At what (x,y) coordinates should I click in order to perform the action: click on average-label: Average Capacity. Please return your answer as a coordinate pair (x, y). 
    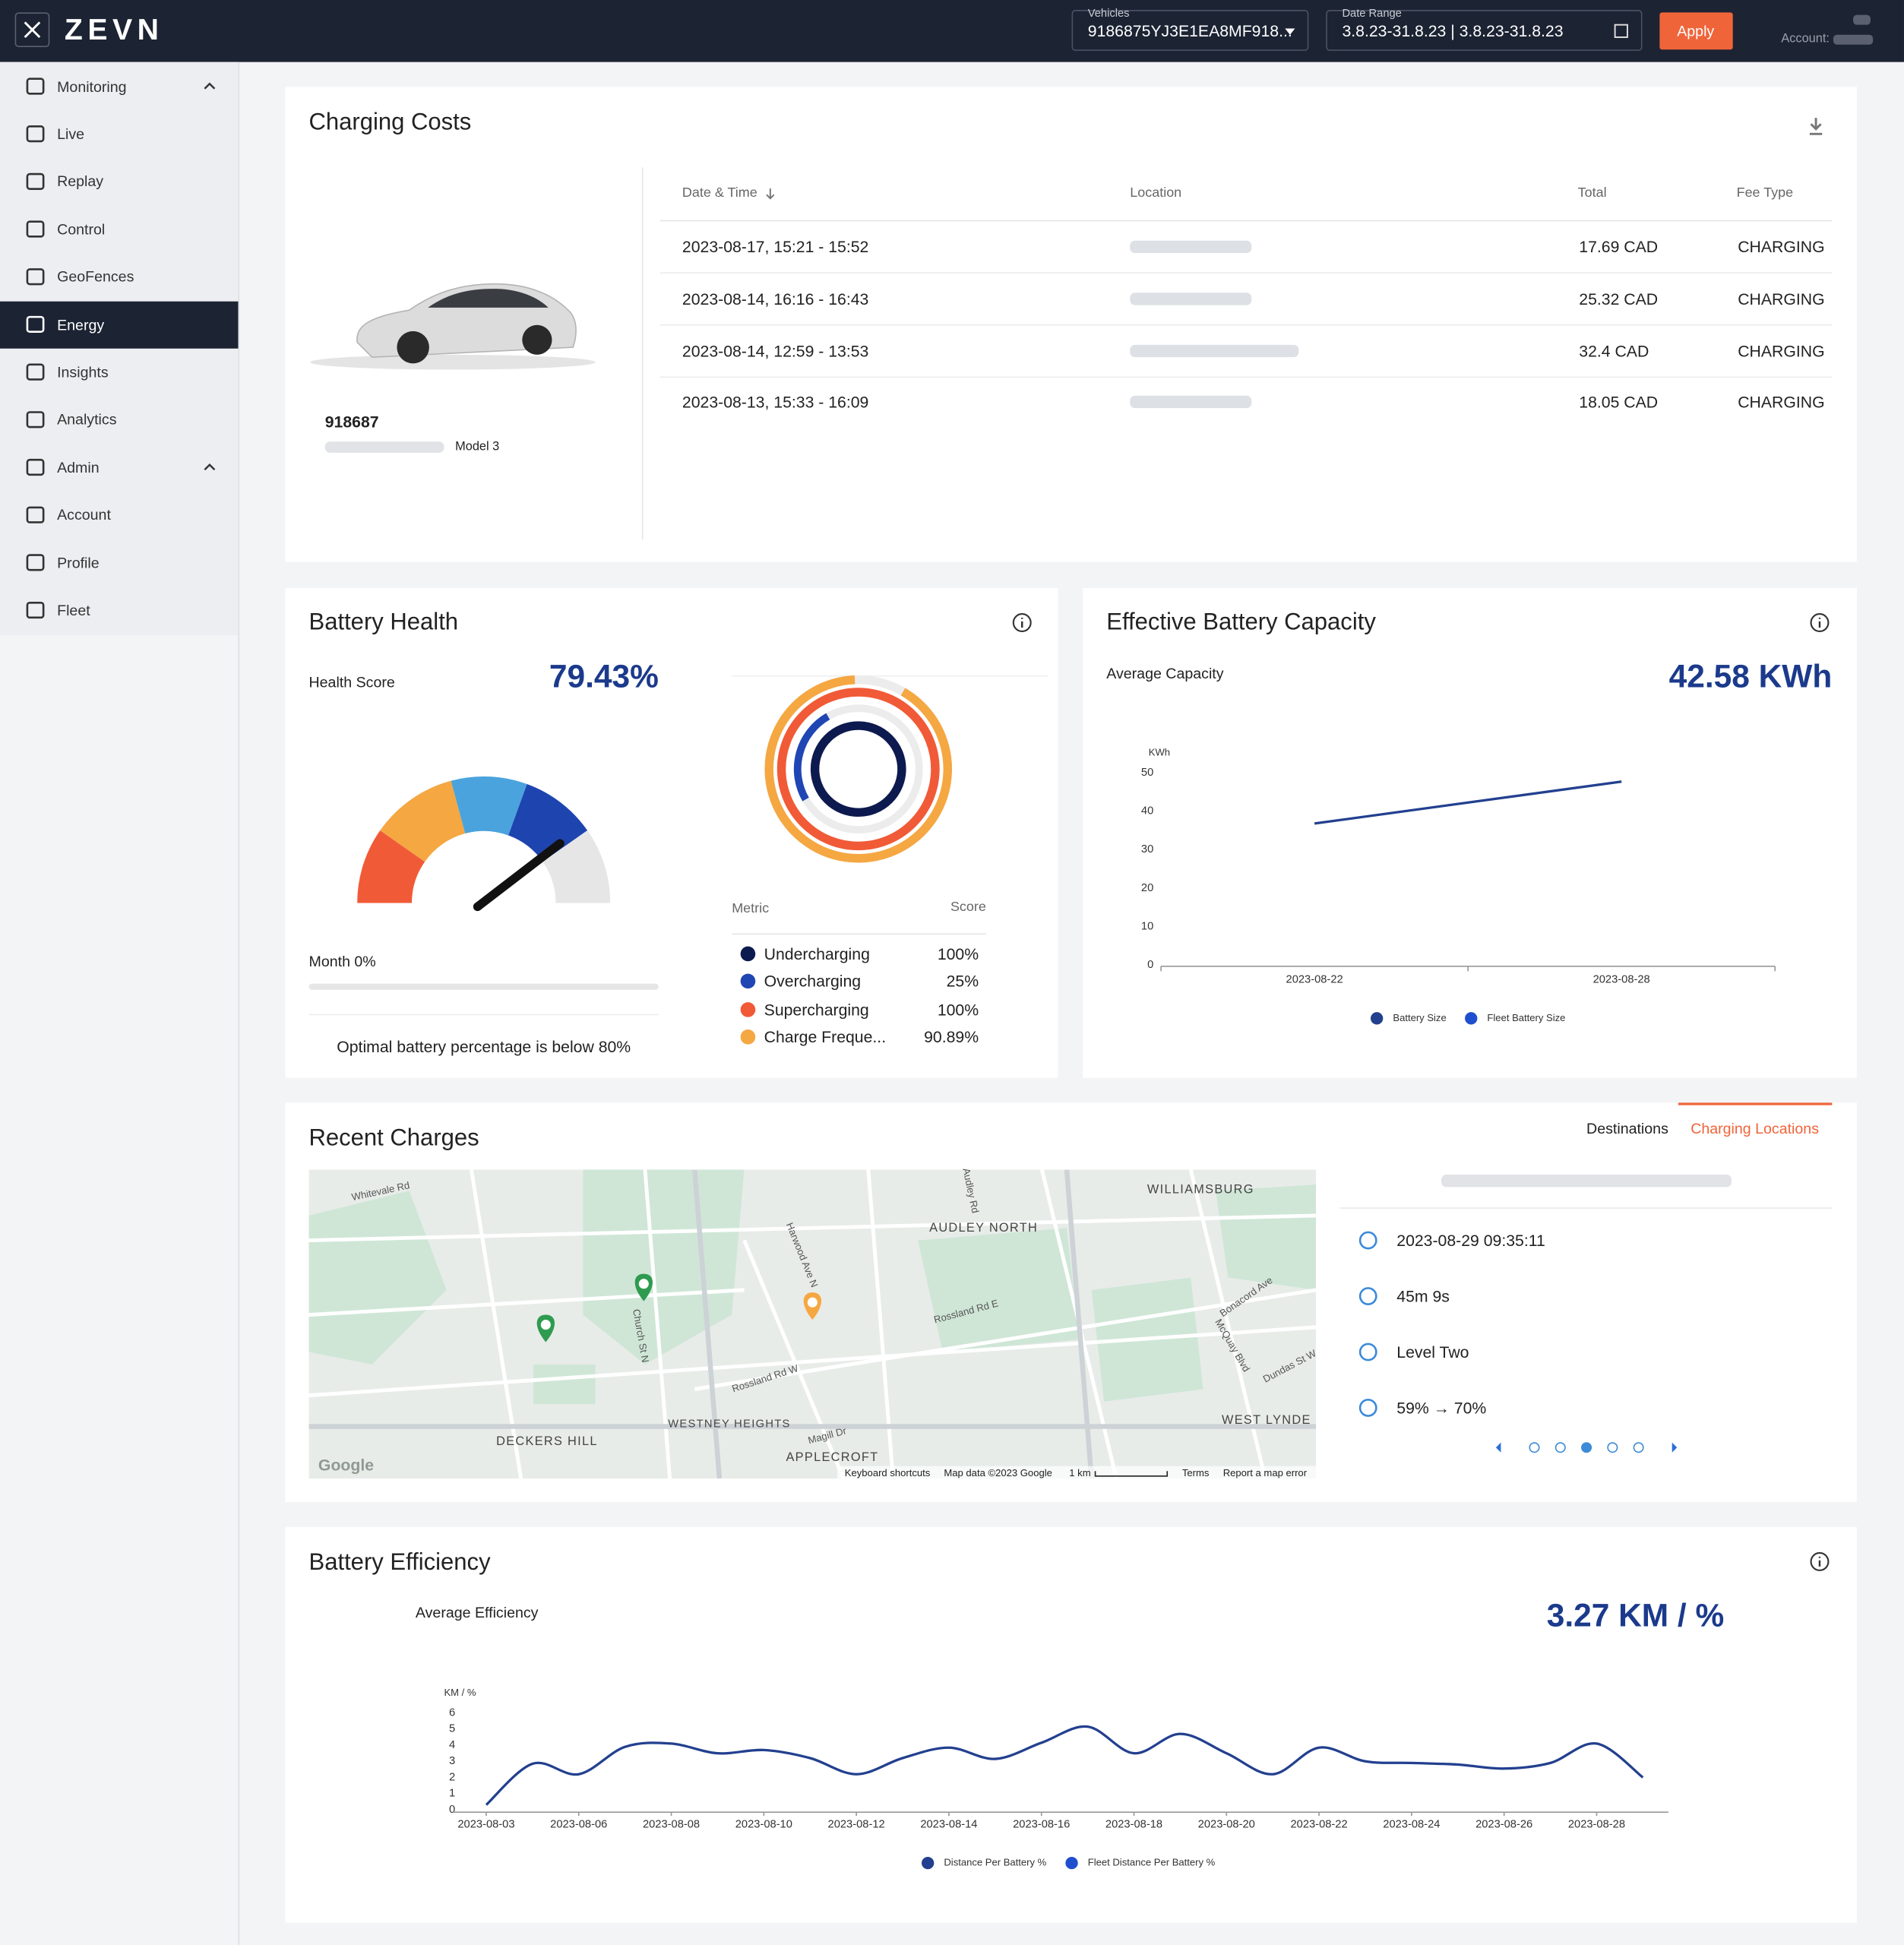
    Looking at the image, I should click on (1165, 673).